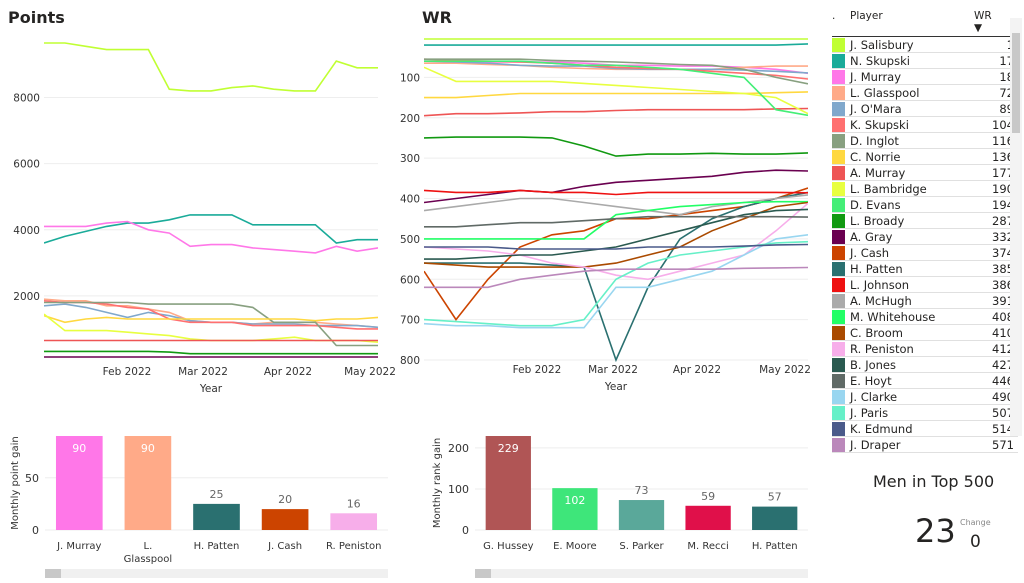  What do you see at coordinates (925, 365) in the screenshot?
I see `table-row: B. Jones 427` at bounding box center [925, 365].